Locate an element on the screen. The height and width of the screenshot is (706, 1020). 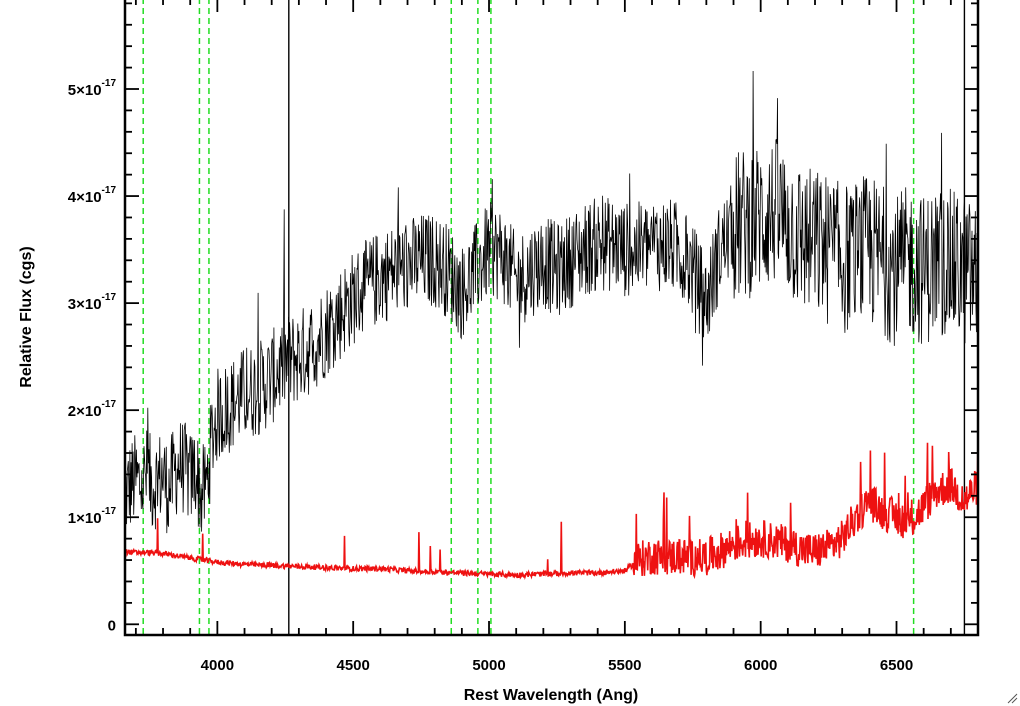
y-tick-label: 1×10⁻¹⁷ is located at coordinates (92, 516).